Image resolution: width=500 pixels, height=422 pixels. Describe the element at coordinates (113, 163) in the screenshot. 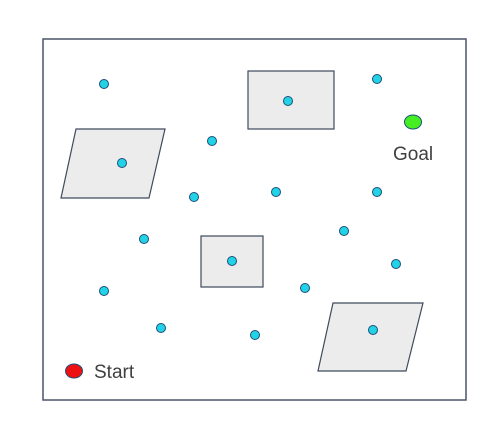

I see `obstacle-parallelogram-left` at that location.